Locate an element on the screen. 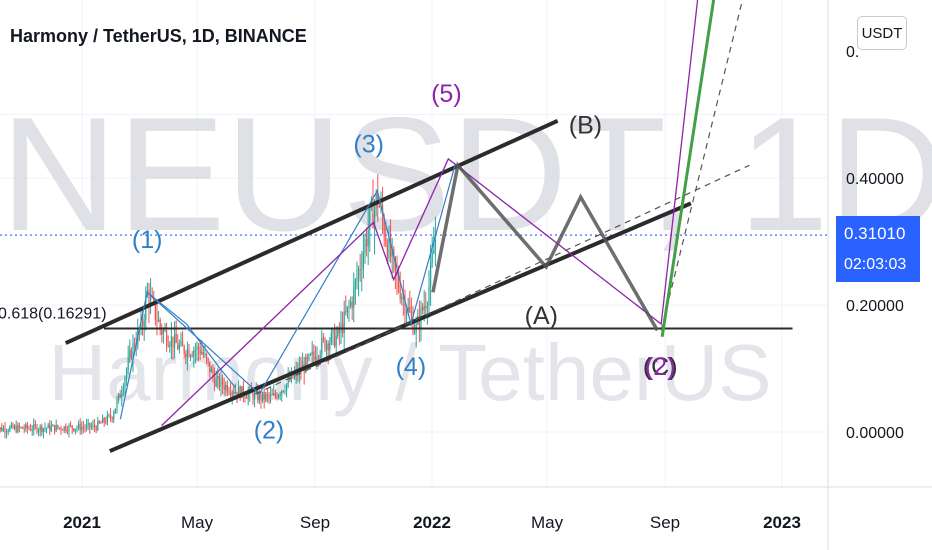 This screenshot has height=550, width=932. y-tick-label-partial: 0. is located at coordinates (852, 52).